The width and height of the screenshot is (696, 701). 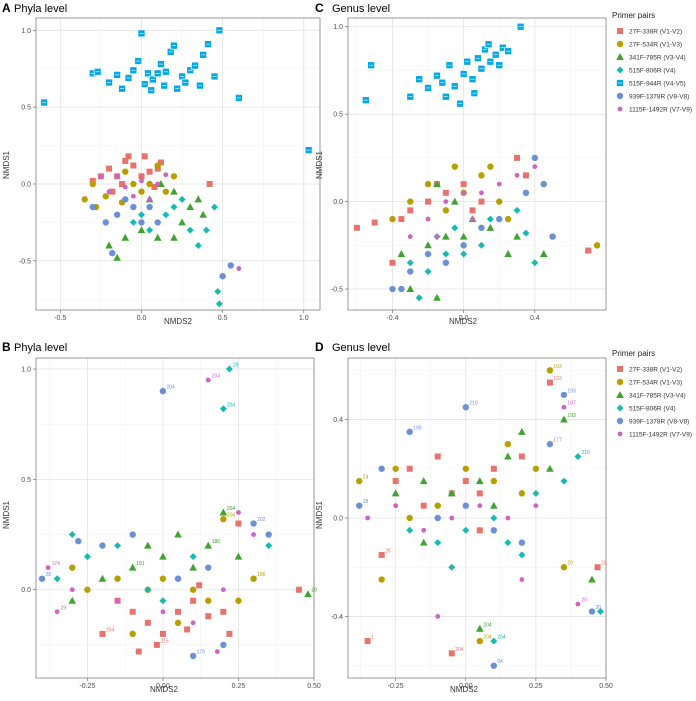 What do you see at coordinates (654, 110) in the screenshot?
I see `legend-entry: 1115F-1492R (V7-V9)` at bounding box center [654, 110].